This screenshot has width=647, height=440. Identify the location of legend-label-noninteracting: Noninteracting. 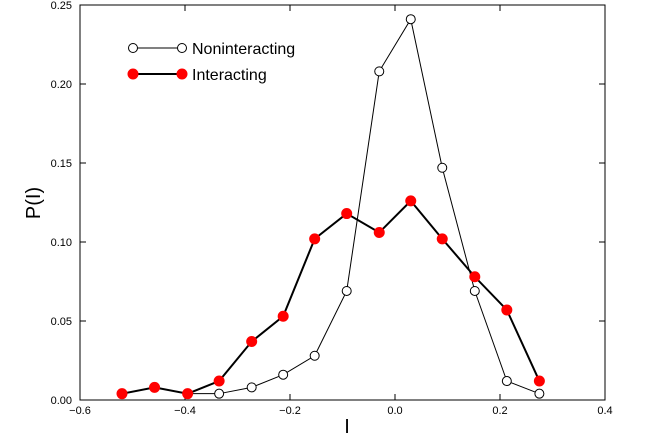
(243, 49).